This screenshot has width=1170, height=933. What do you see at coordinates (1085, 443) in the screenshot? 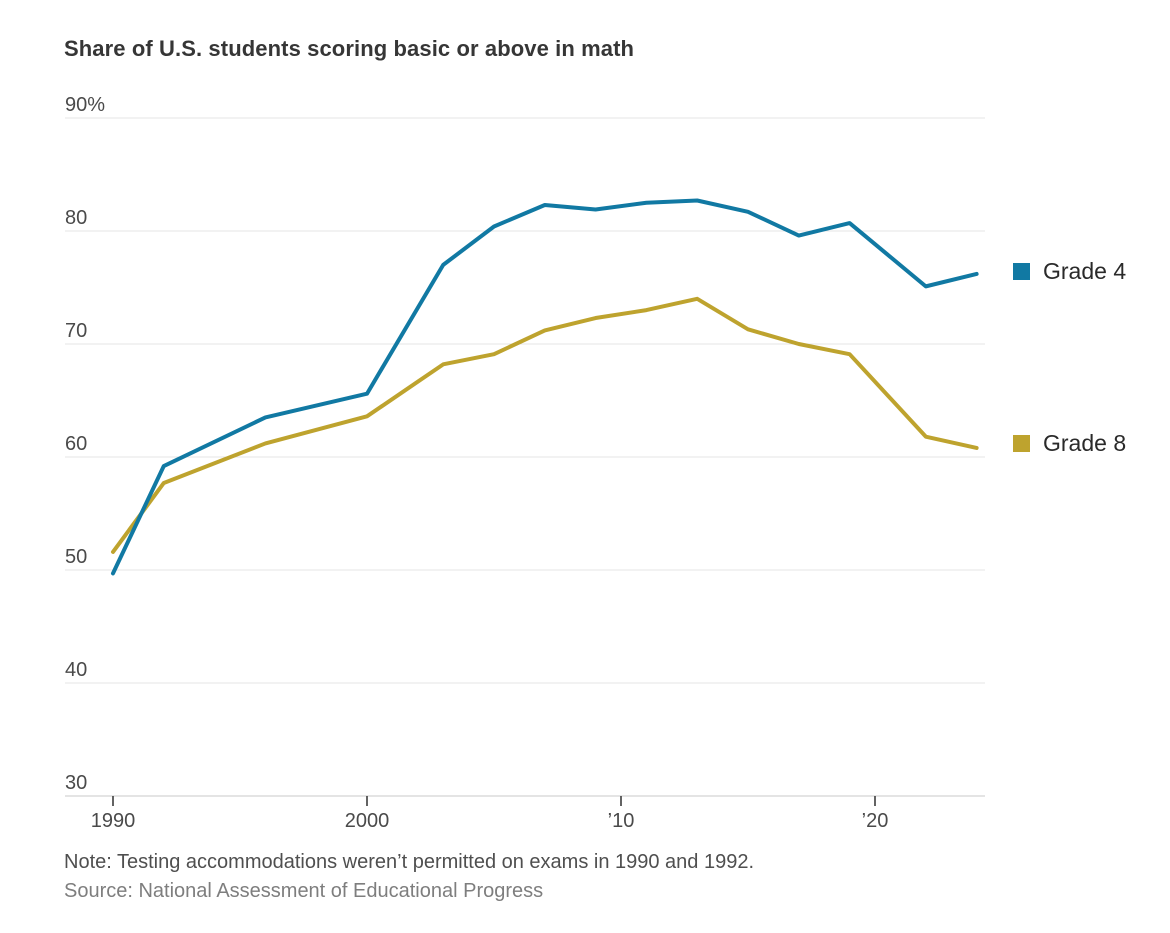
I see `legend-label-grade-8: Grade 8` at bounding box center [1085, 443].